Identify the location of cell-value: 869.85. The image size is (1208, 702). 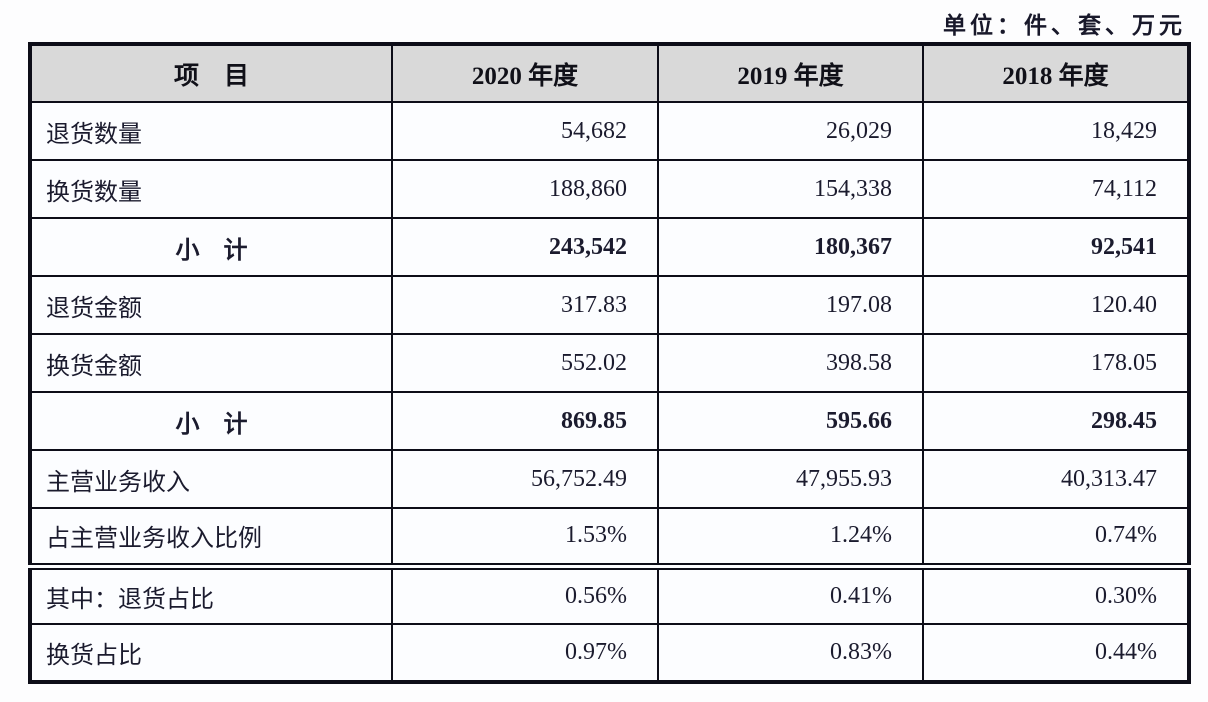
(525, 421).